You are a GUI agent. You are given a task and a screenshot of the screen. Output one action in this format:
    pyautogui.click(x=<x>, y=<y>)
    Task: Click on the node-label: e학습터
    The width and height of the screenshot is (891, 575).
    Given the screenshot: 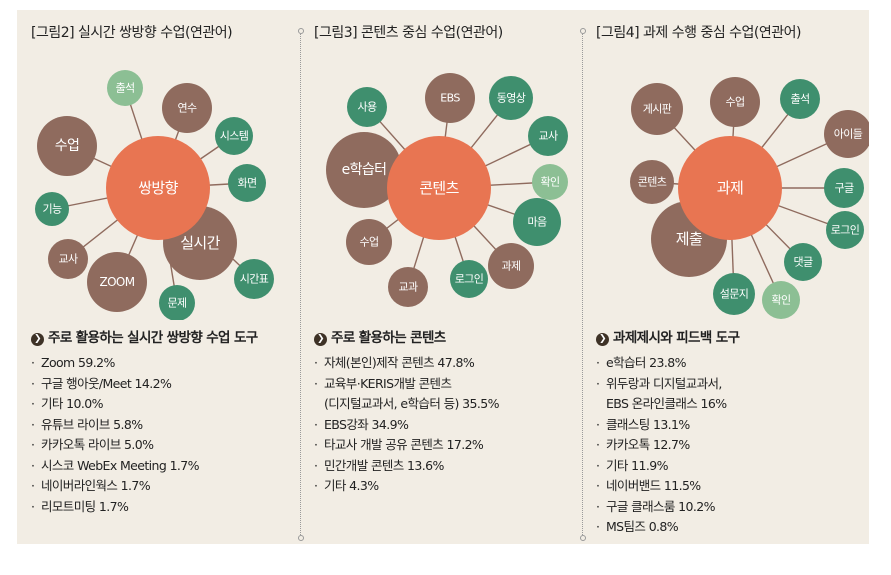 What is the action you would take?
    pyautogui.click(x=364, y=170)
    